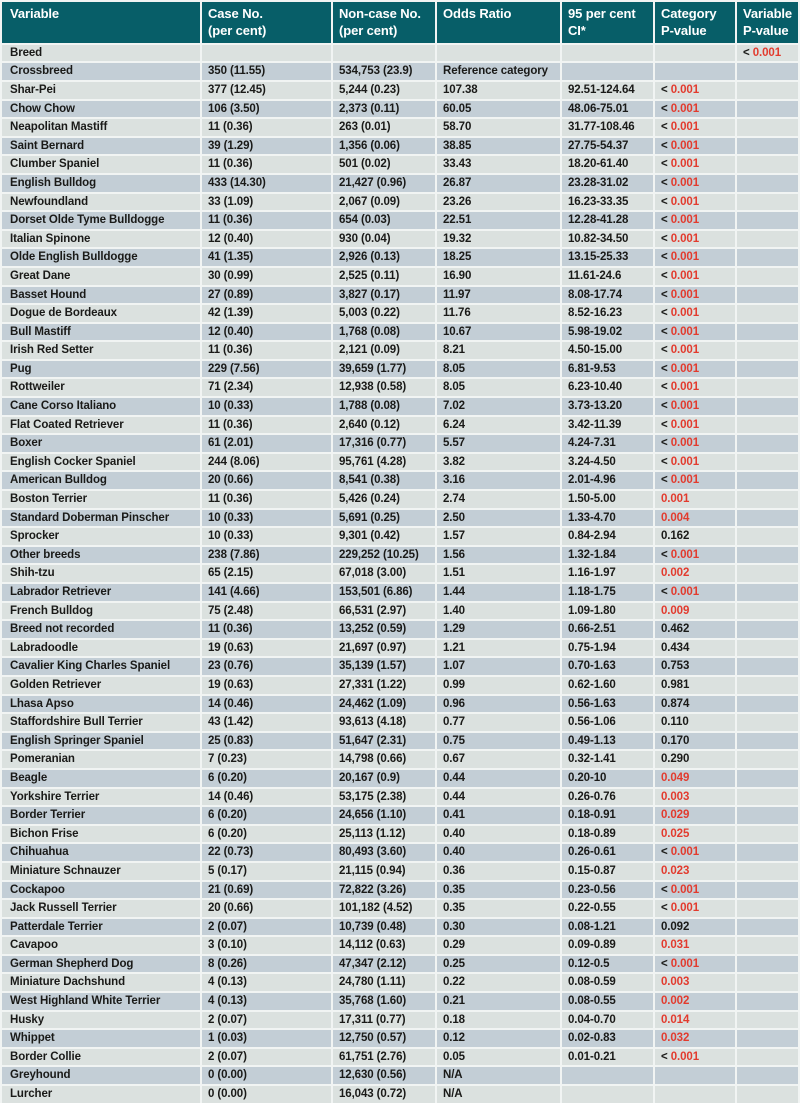 This screenshot has width=800, height=1103. What do you see at coordinates (384, 22) in the screenshot?
I see `col-header-noncase-no: Non-case No. (per cent)` at bounding box center [384, 22].